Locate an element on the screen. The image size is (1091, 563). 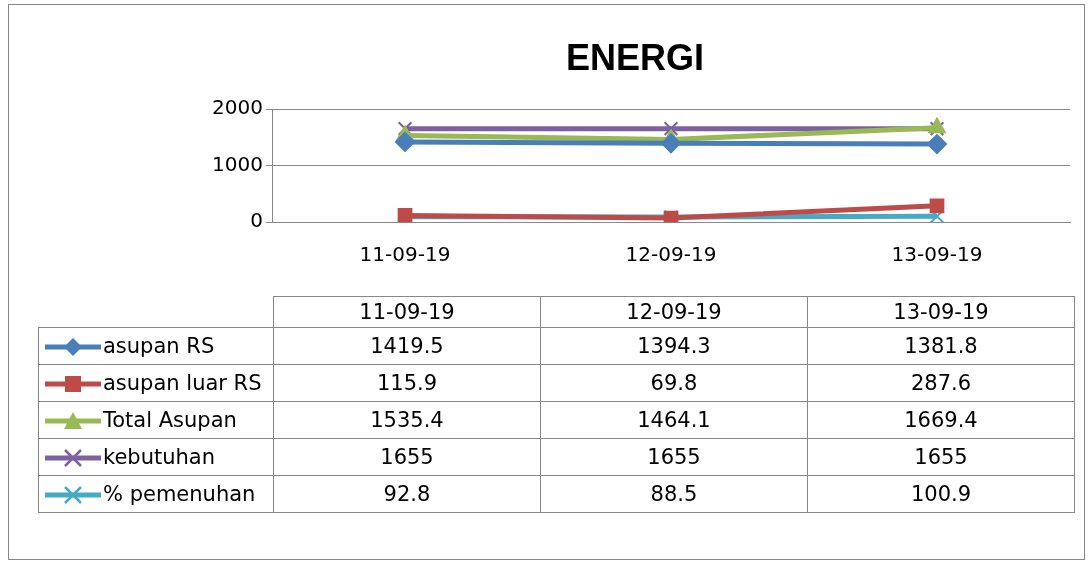
y-tick-label: 2000 is located at coordinates (237, 107).